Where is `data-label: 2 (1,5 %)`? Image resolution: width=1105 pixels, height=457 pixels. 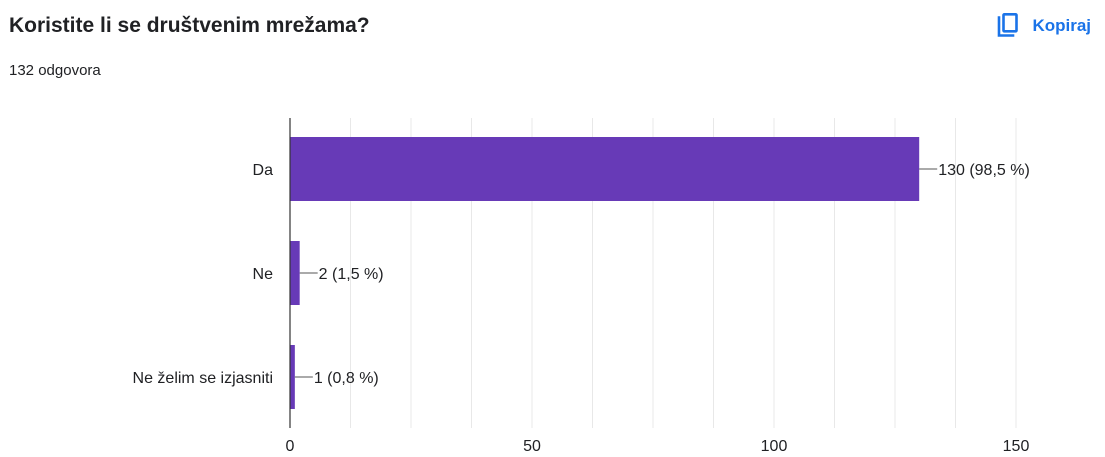
data-label: 2 (1,5 %) is located at coordinates (351, 274).